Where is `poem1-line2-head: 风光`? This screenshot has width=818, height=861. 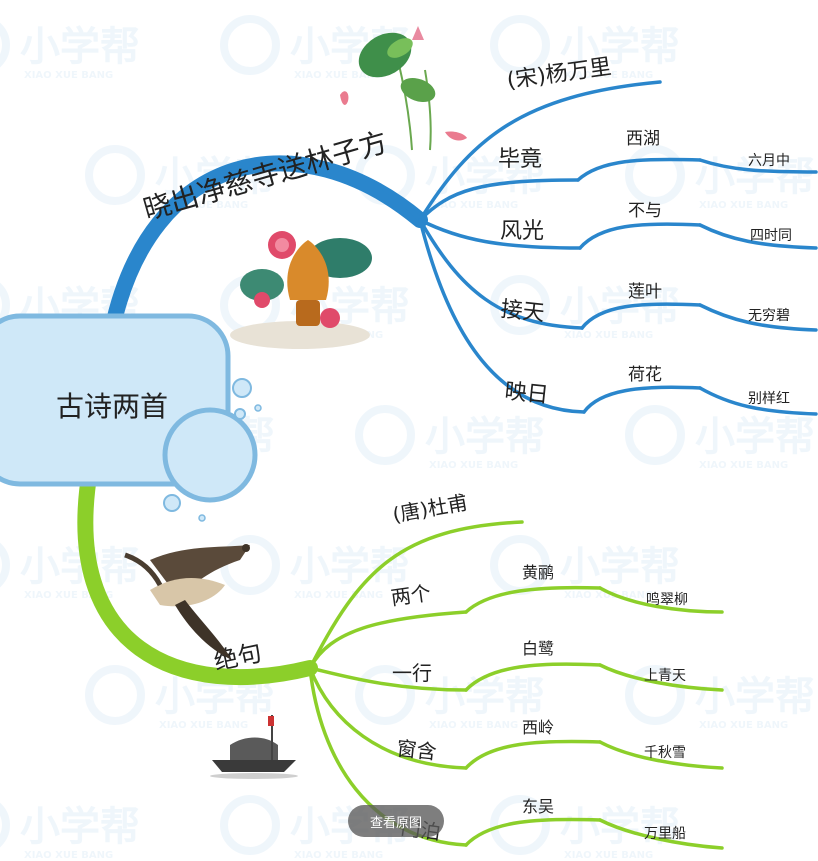
poem1-line2-head: 风光 is located at coordinates (522, 231).